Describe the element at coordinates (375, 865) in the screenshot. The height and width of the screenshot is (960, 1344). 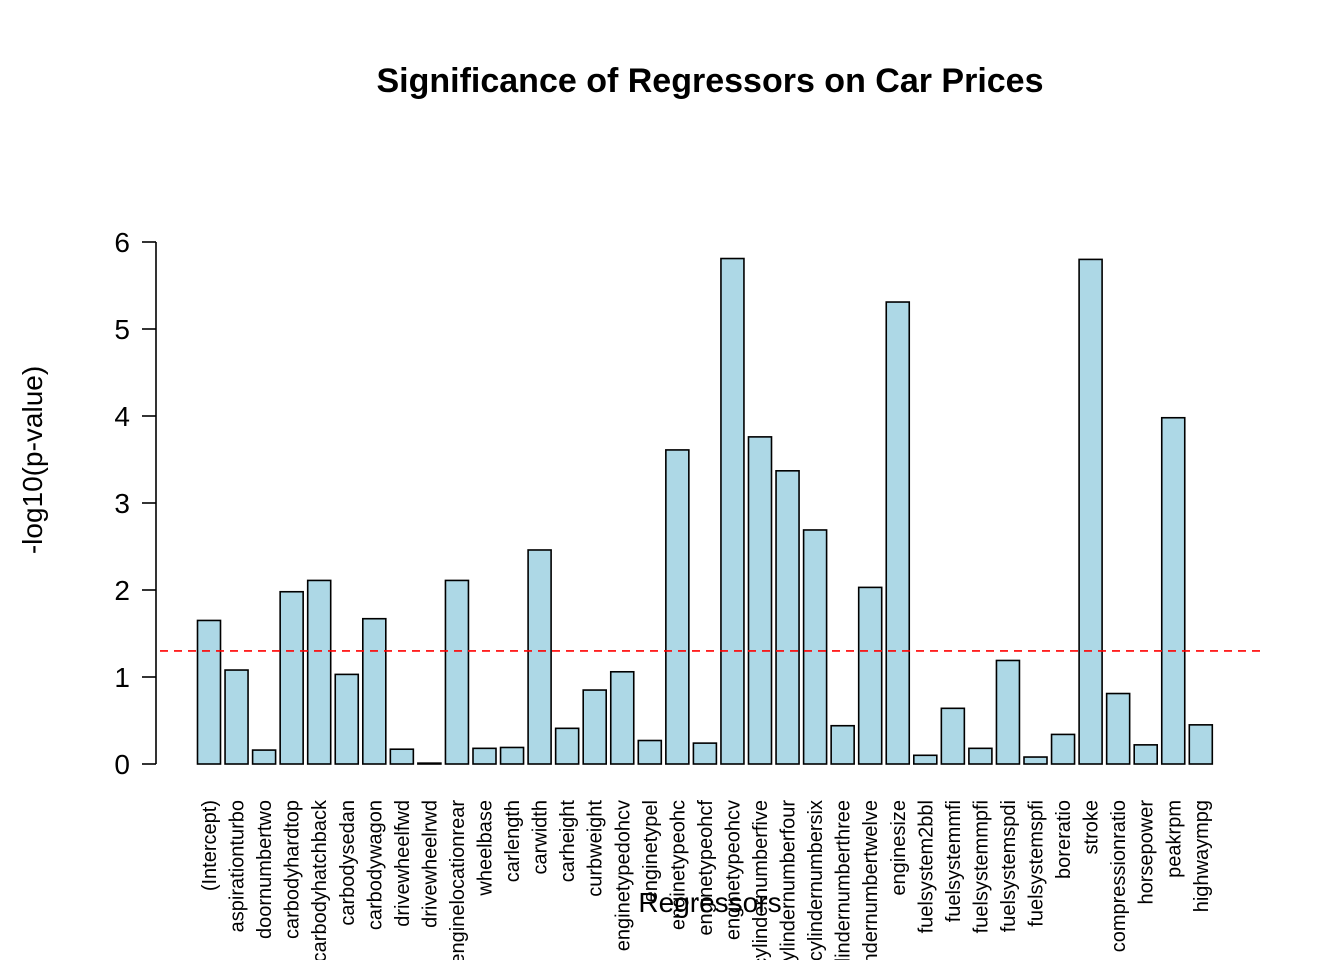
I see `x-tick-label-6: carbodywagon` at that location.